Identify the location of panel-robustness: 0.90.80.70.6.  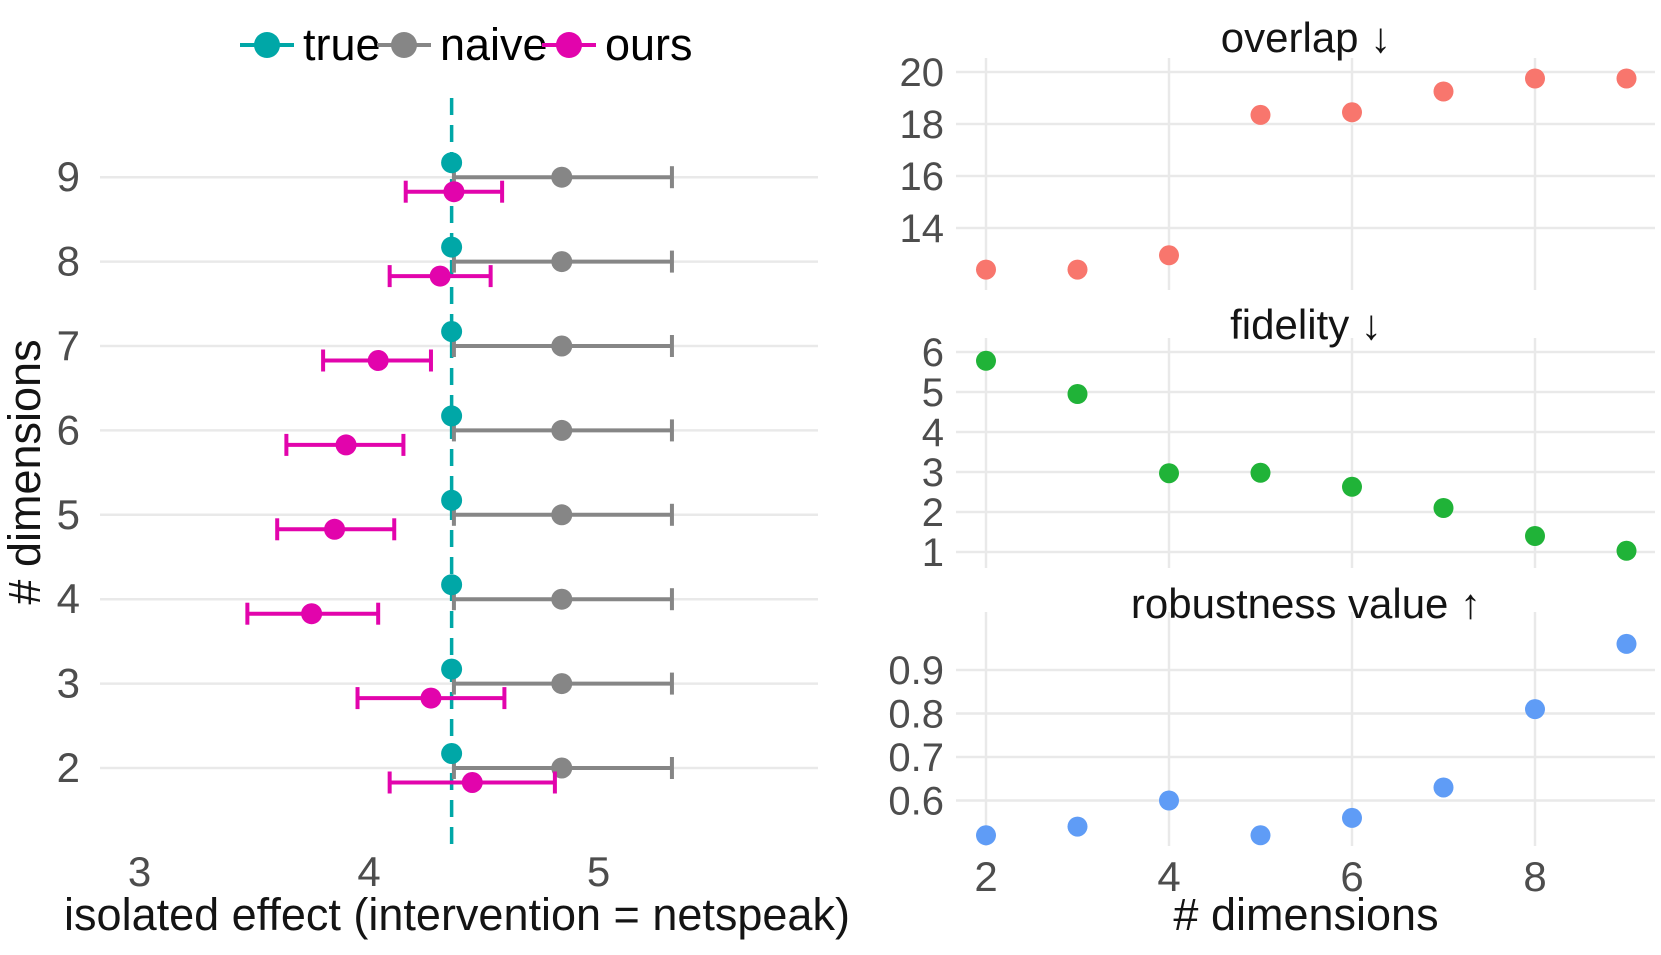
(1271, 729).